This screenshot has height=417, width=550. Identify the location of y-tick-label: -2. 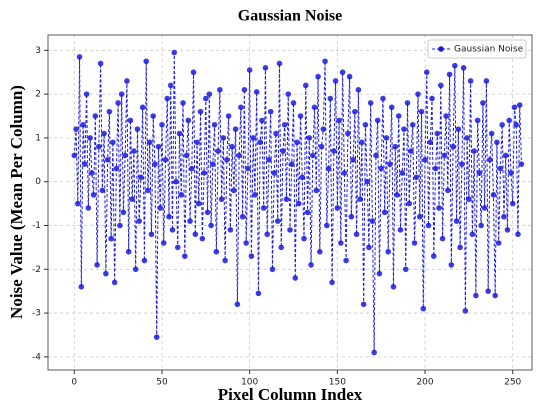
(36, 270).